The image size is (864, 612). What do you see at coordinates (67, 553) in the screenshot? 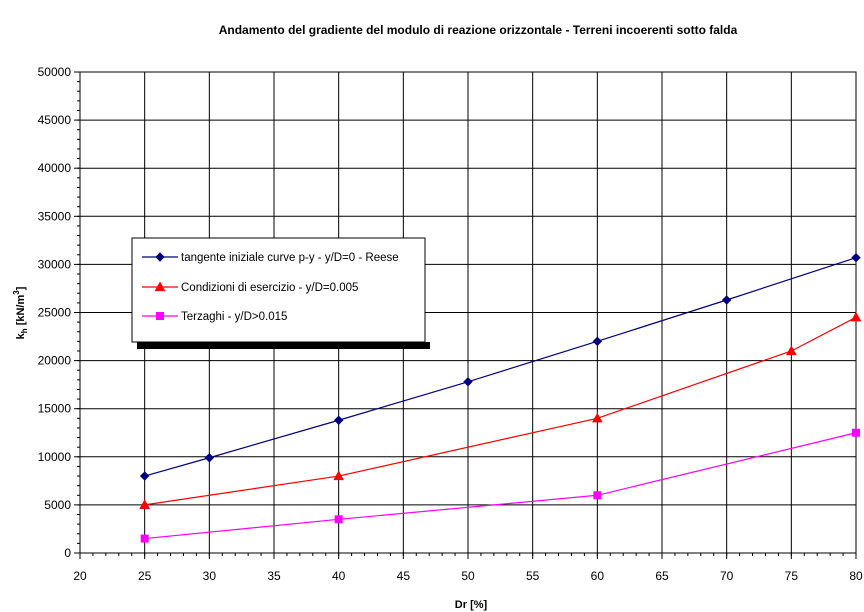
I see `y-tick-label: 0` at bounding box center [67, 553].